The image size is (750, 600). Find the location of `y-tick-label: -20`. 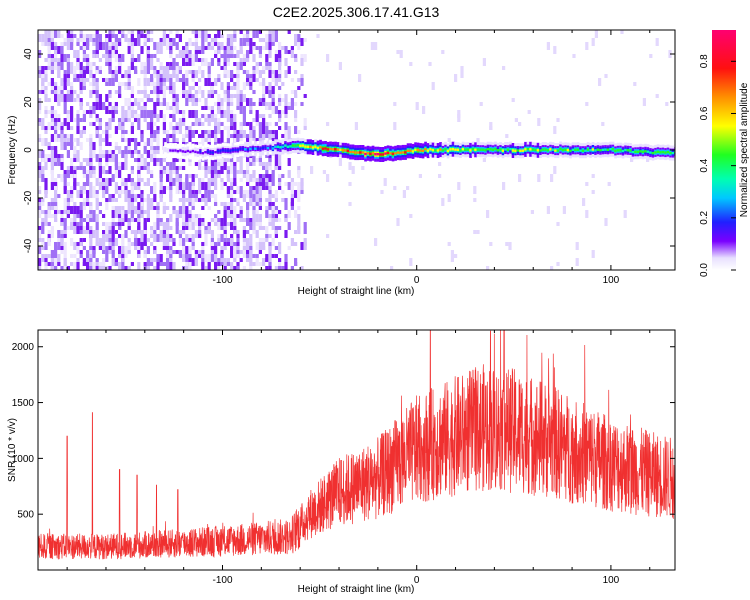

y-tick-label: -20 is located at coordinates (28, 197).